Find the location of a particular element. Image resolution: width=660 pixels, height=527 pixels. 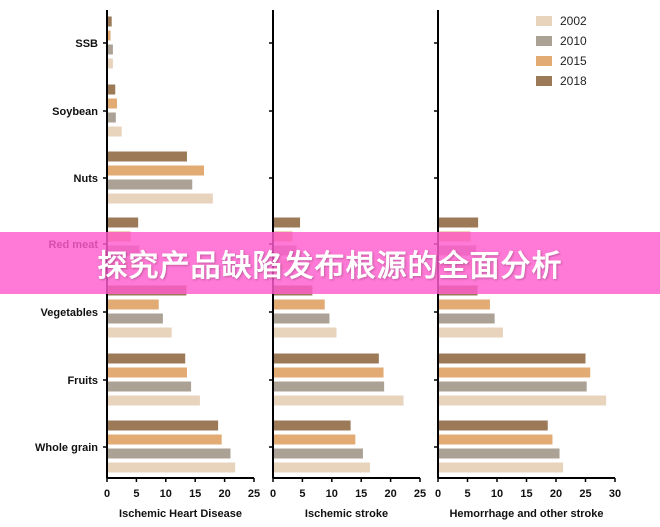

legend: 2002 2010 2015 2018 is located at coordinates (561, 51).